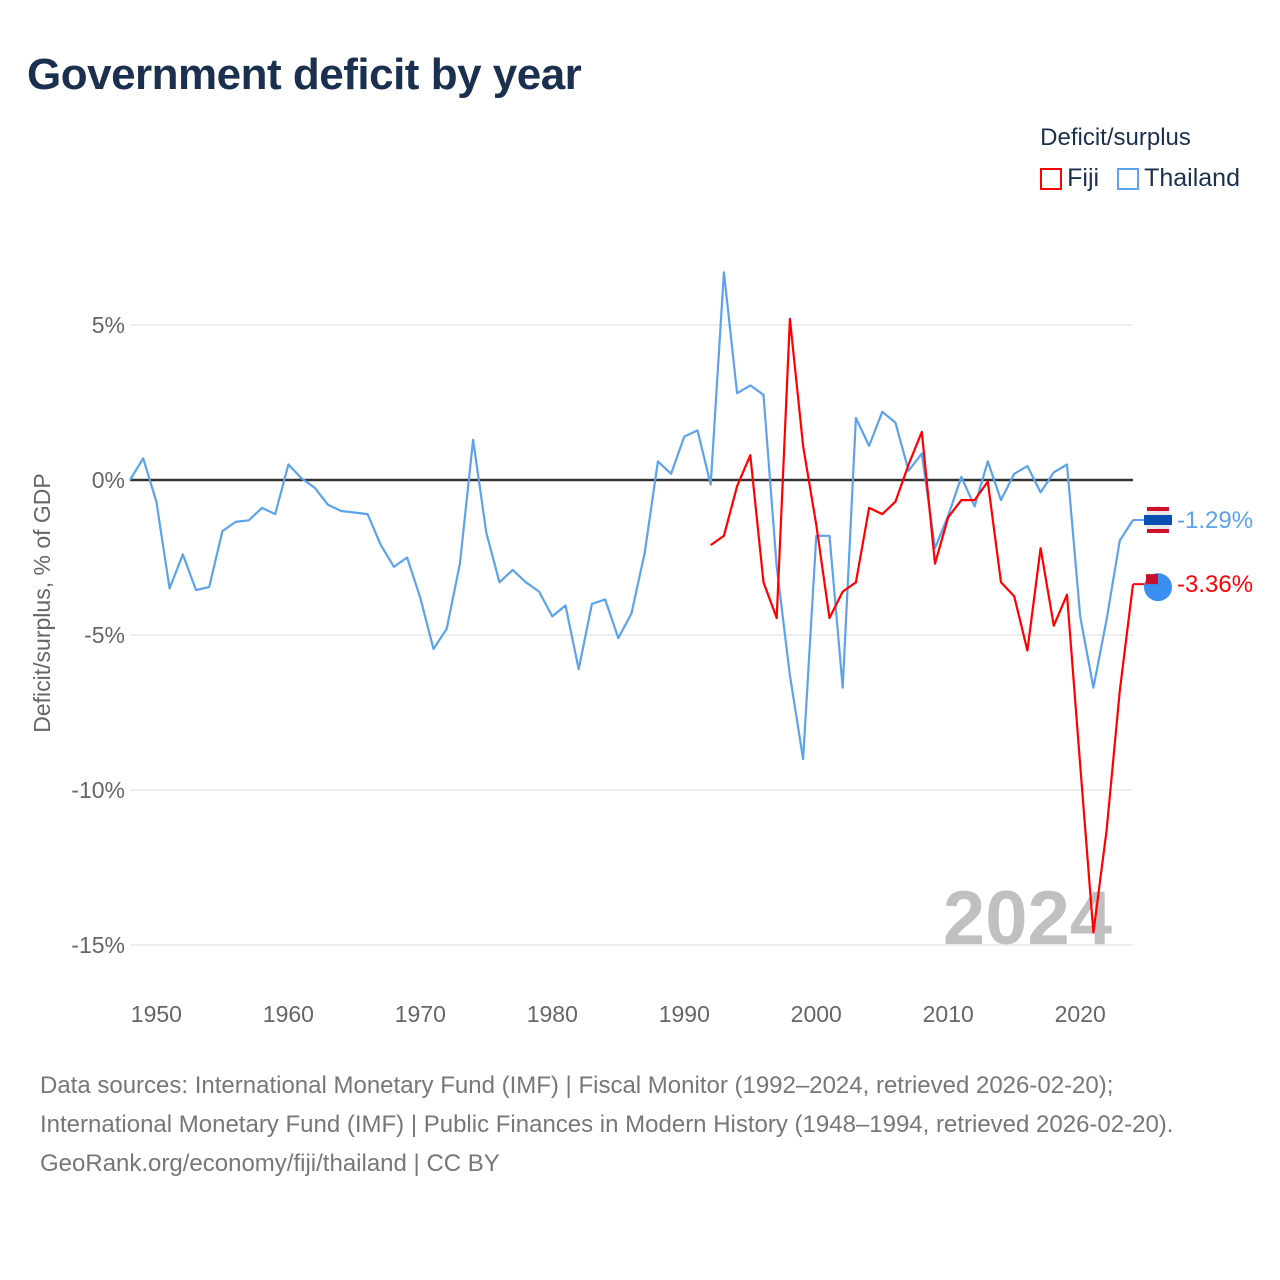  Describe the element at coordinates (1215, 584) in the screenshot. I see `end-value-label-fiji: -3.36%` at that location.